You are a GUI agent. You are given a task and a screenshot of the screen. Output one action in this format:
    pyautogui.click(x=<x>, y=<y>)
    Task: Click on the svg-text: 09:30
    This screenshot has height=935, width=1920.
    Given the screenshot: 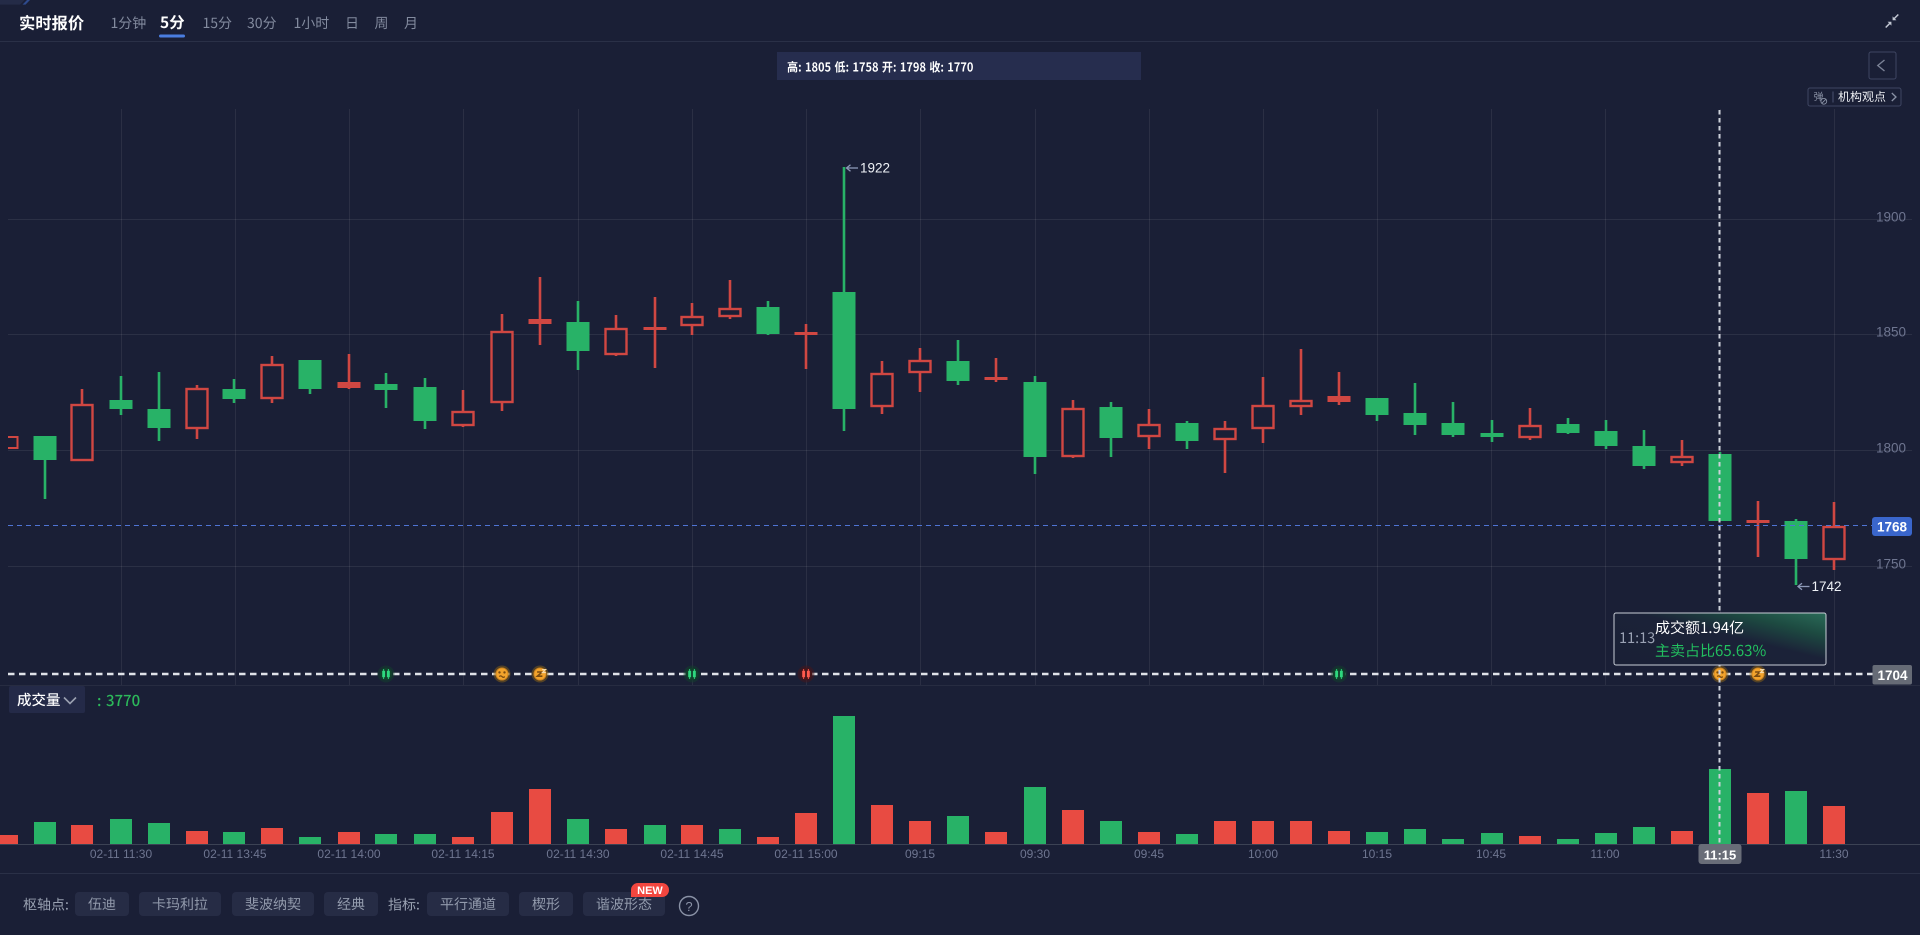 What is the action you would take?
    pyautogui.click(x=1035, y=854)
    